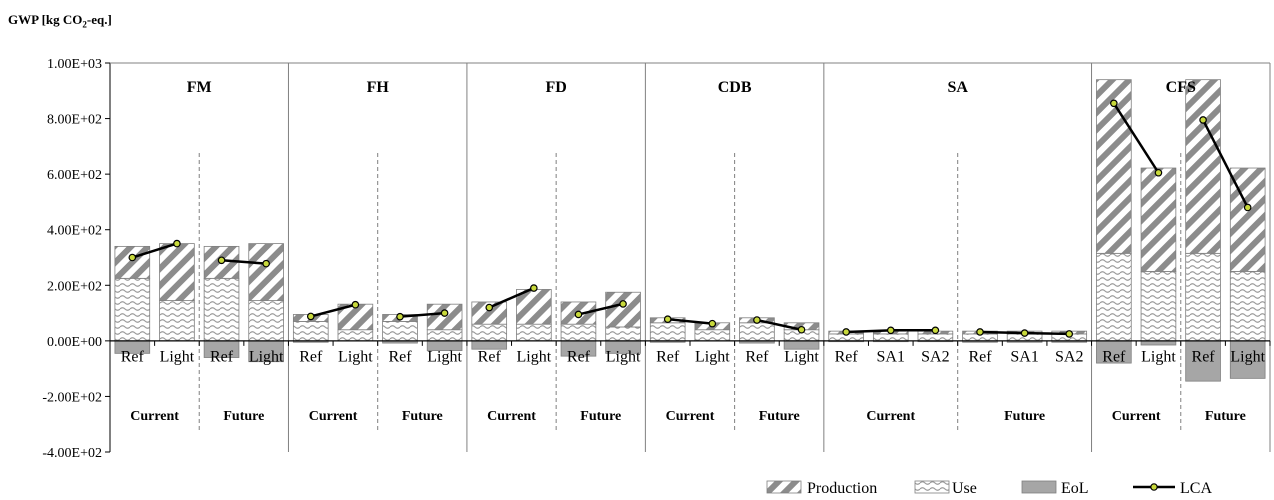 Image resolution: width=1274 pixels, height=500 pixels. I want to click on group-label: CFS, so click(1181, 87).